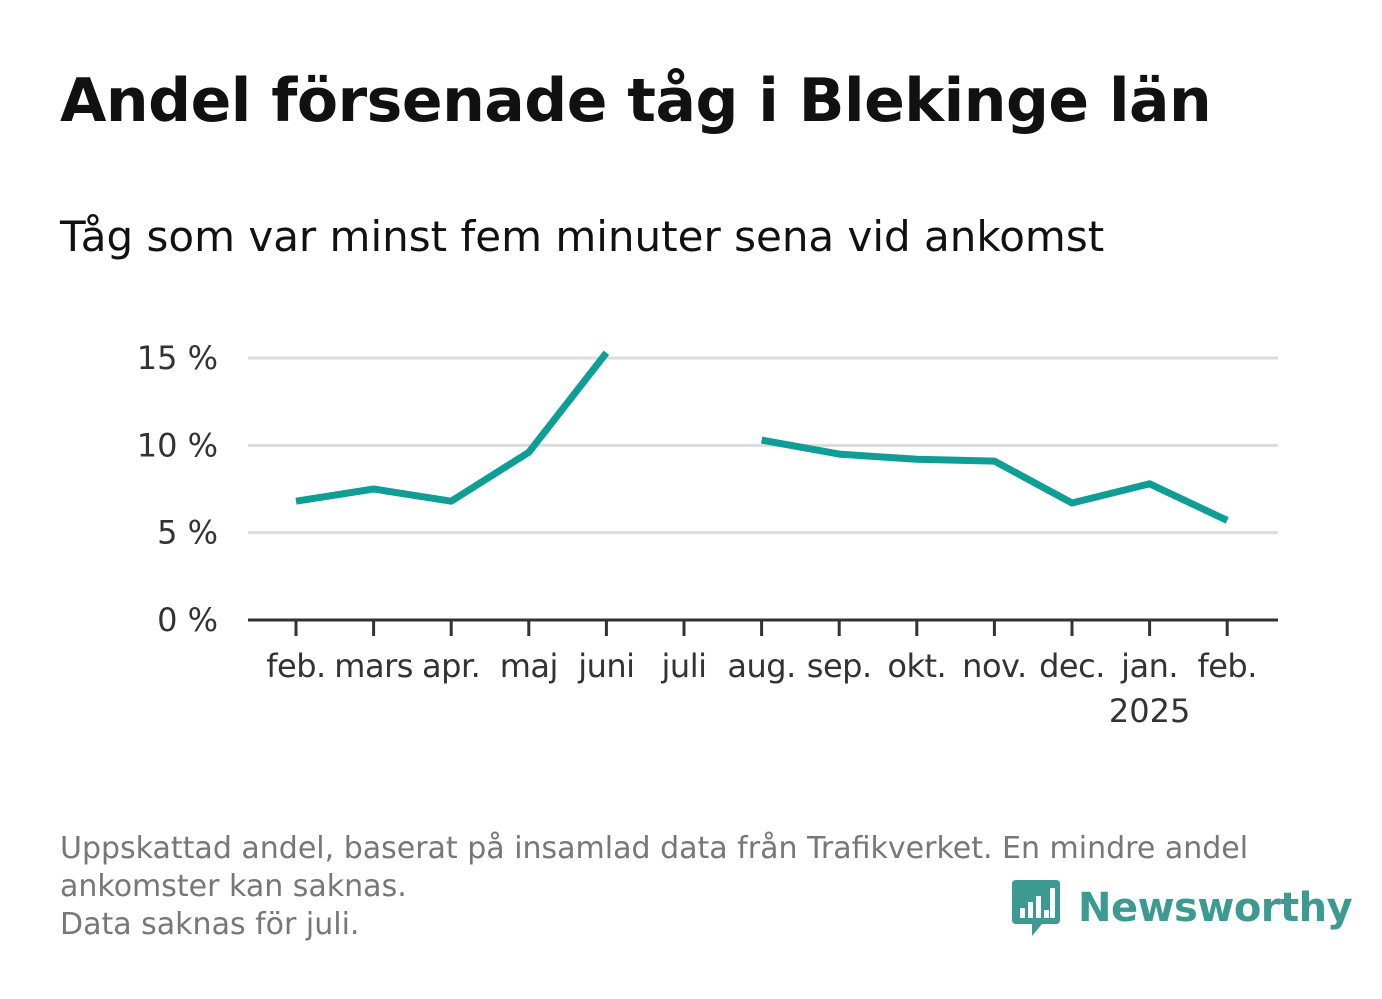 This screenshot has height=999, width=1382. What do you see at coordinates (994, 666) in the screenshot?
I see `x-tick-label: nov.` at bounding box center [994, 666].